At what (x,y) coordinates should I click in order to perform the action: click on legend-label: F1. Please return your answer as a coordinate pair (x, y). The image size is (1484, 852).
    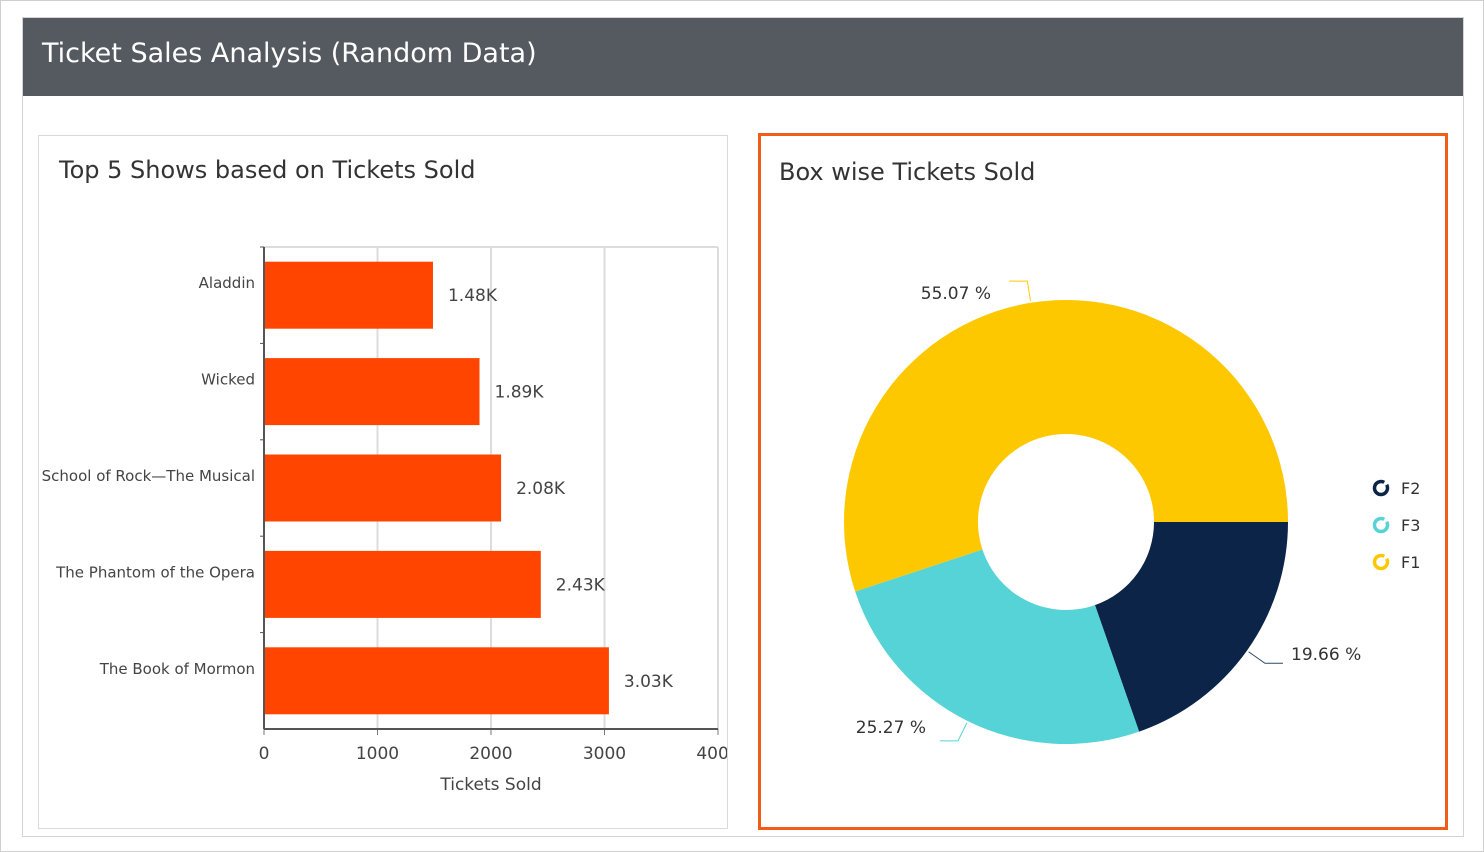
    Looking at the image, I should click on (1410, 562).